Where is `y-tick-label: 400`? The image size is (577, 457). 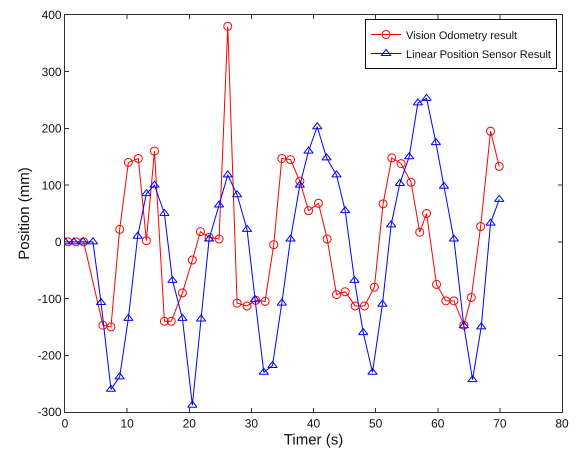 y-tick-label: 400 is located at coordinates (52, 15).